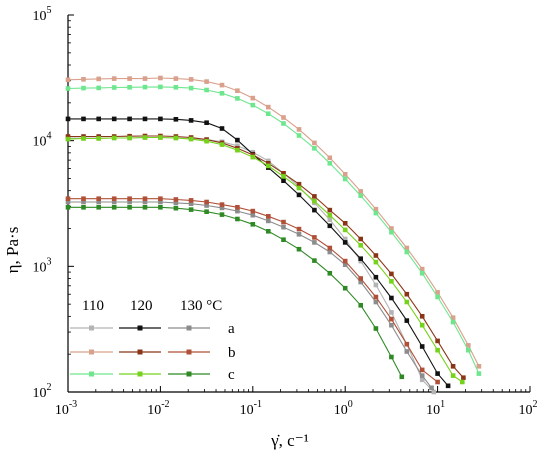 The width and height of the screenshot is (550, 465). I want to click on x-tick-exponent: -1, so click(258, 404).